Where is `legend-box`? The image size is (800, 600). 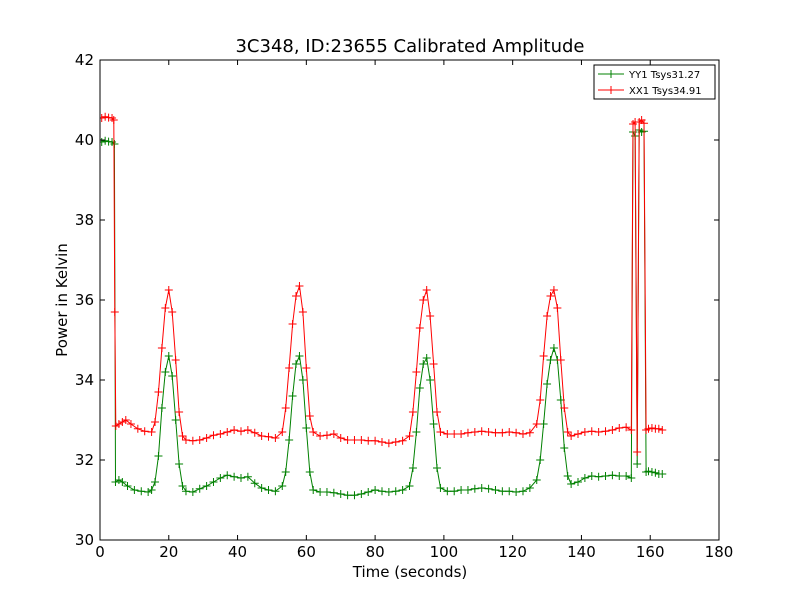
legend-box is located at coordinates (654, 82).